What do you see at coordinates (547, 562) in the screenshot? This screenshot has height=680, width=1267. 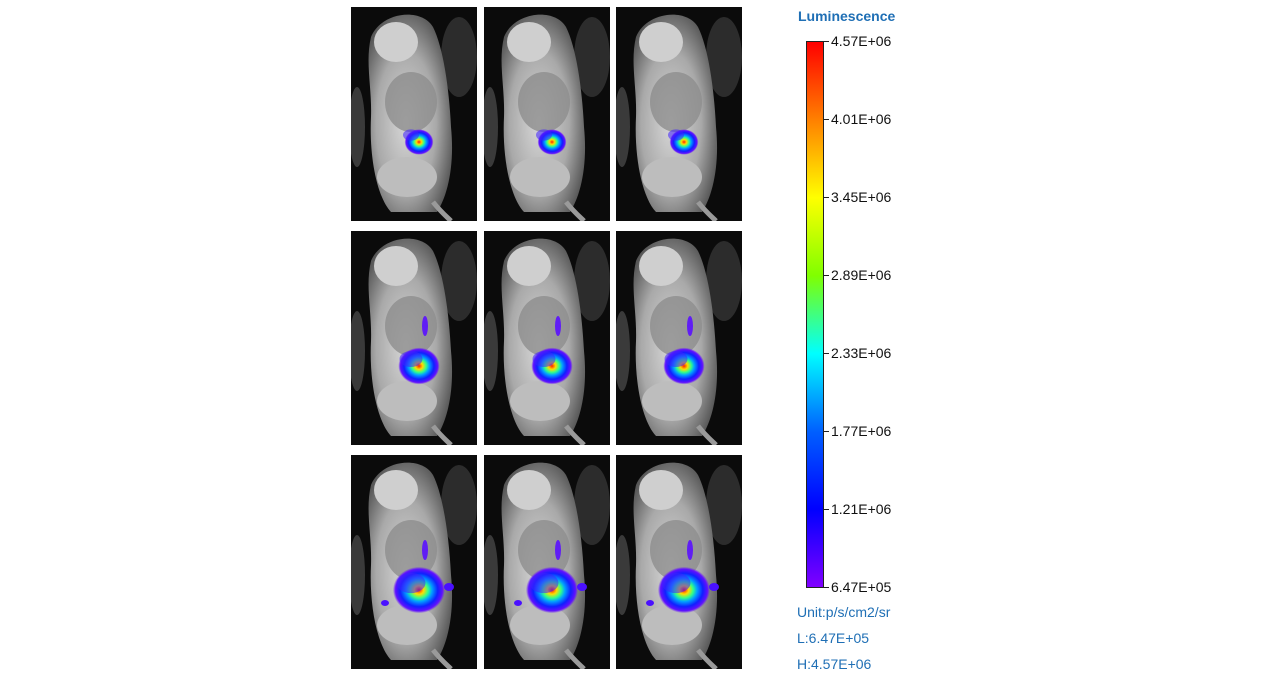 I see `mouse-image-r3-c2` at bounding box center [547, 562].